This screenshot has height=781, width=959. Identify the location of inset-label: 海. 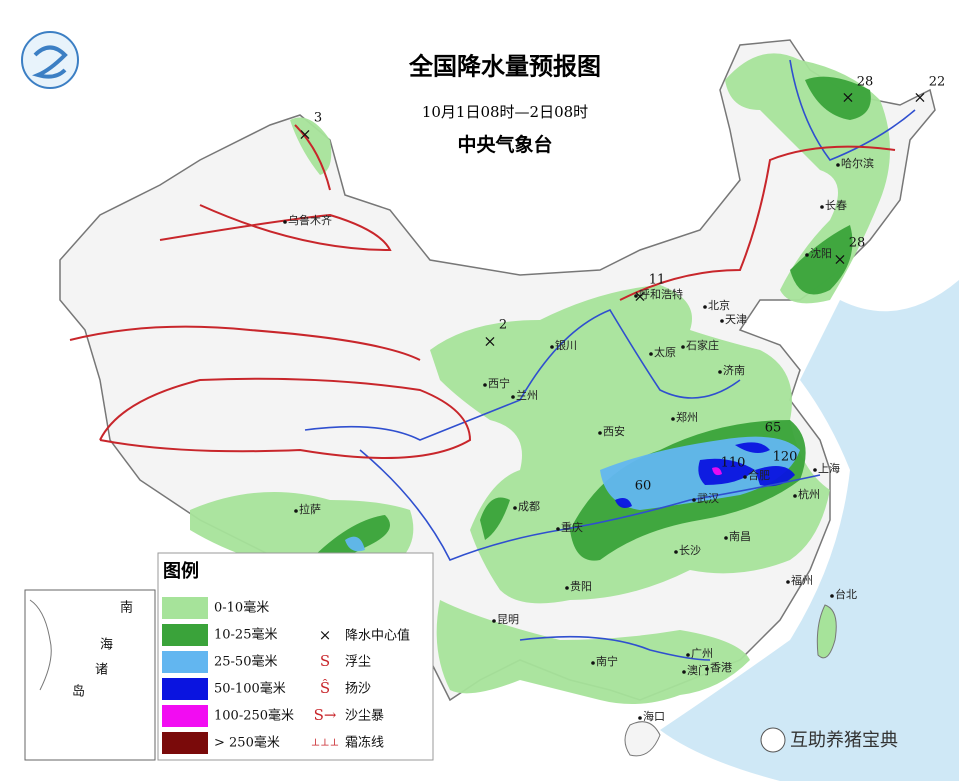
(106, 645).